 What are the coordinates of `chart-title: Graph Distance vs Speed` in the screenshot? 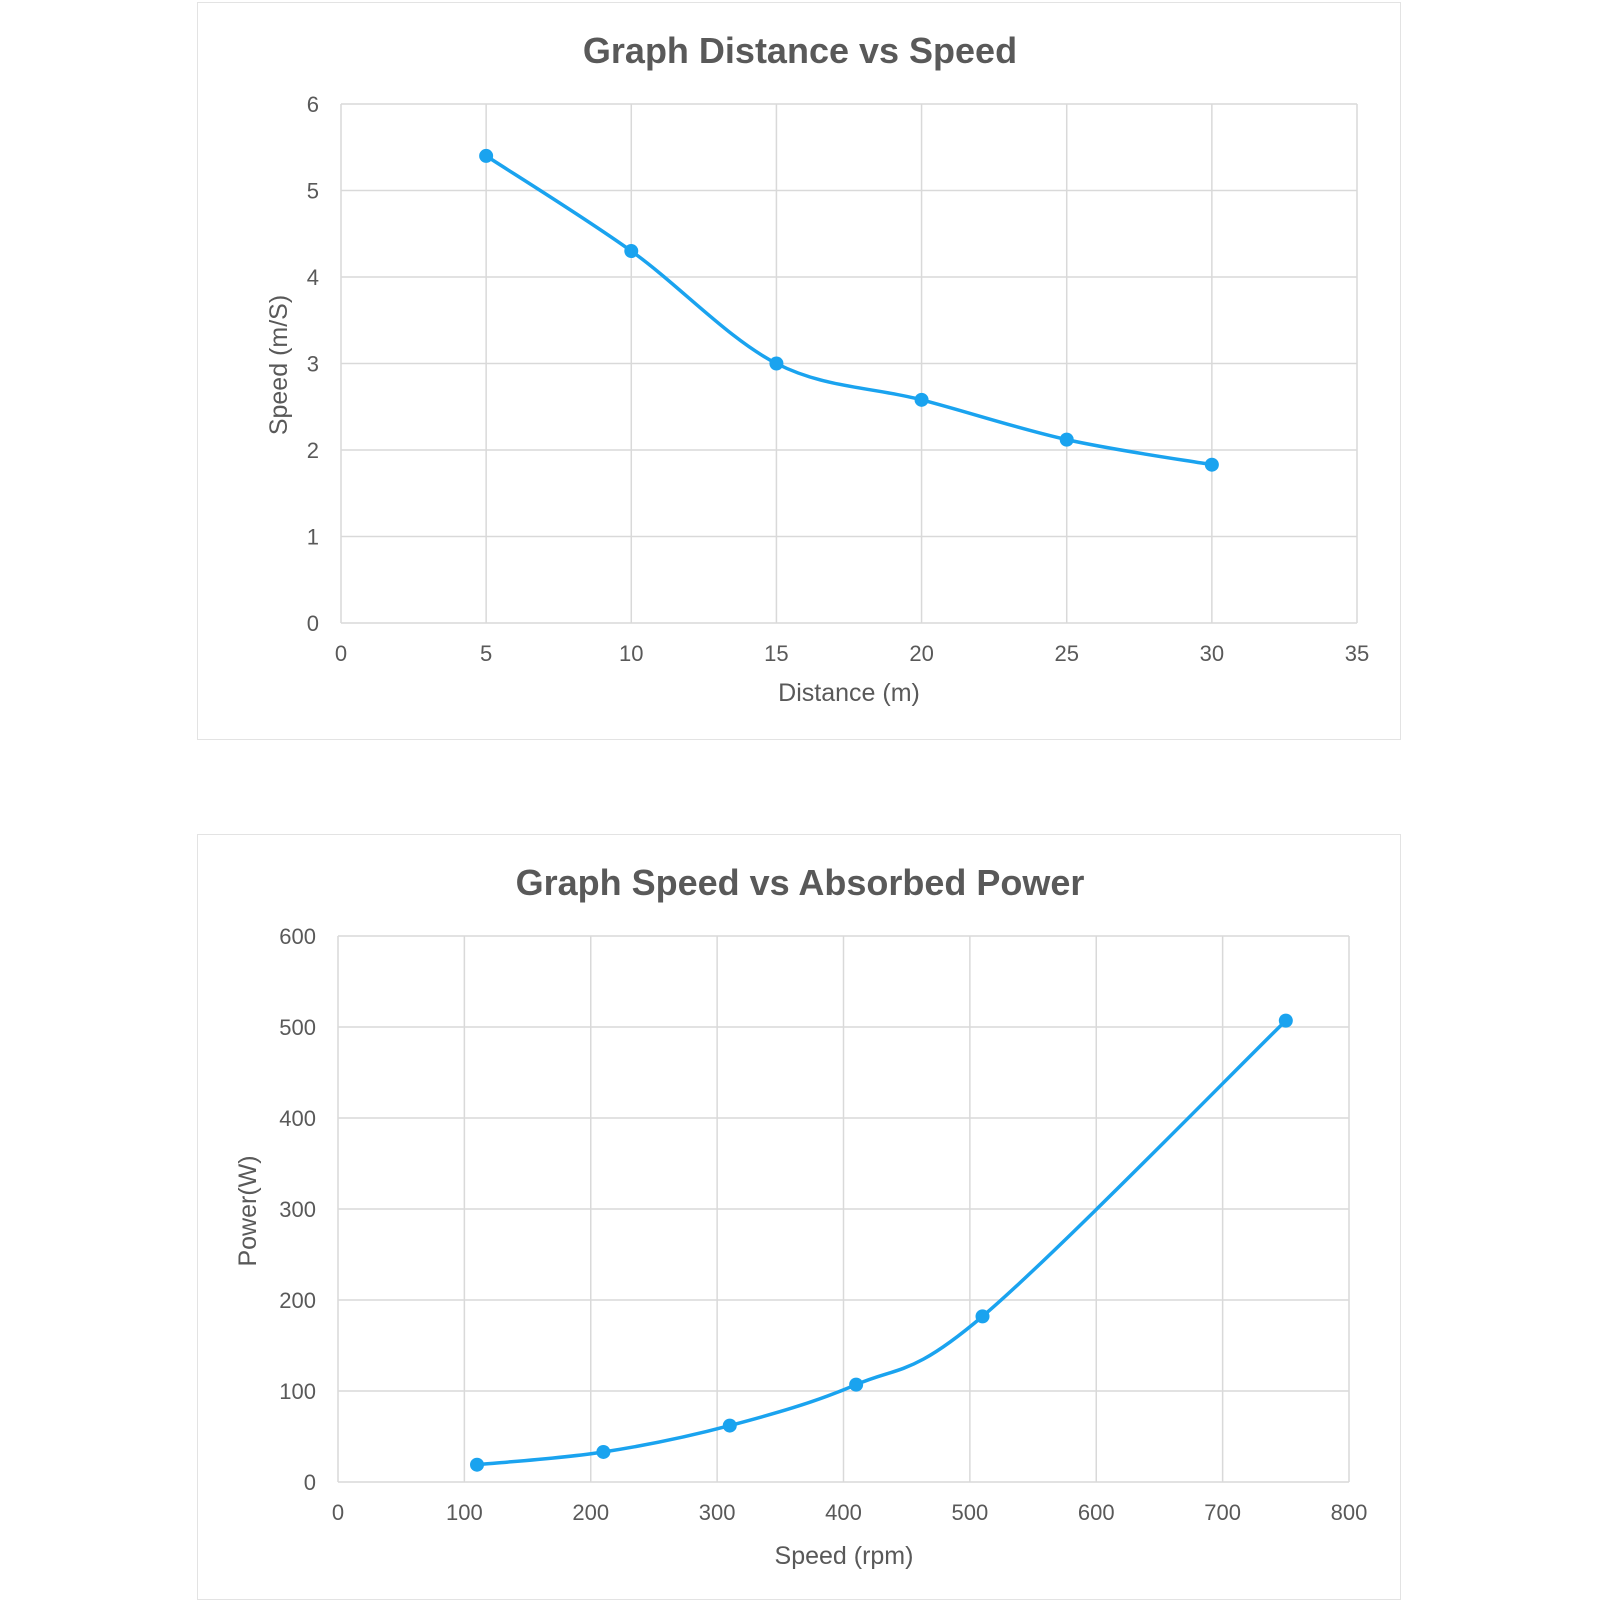 It's located at (800, 50).